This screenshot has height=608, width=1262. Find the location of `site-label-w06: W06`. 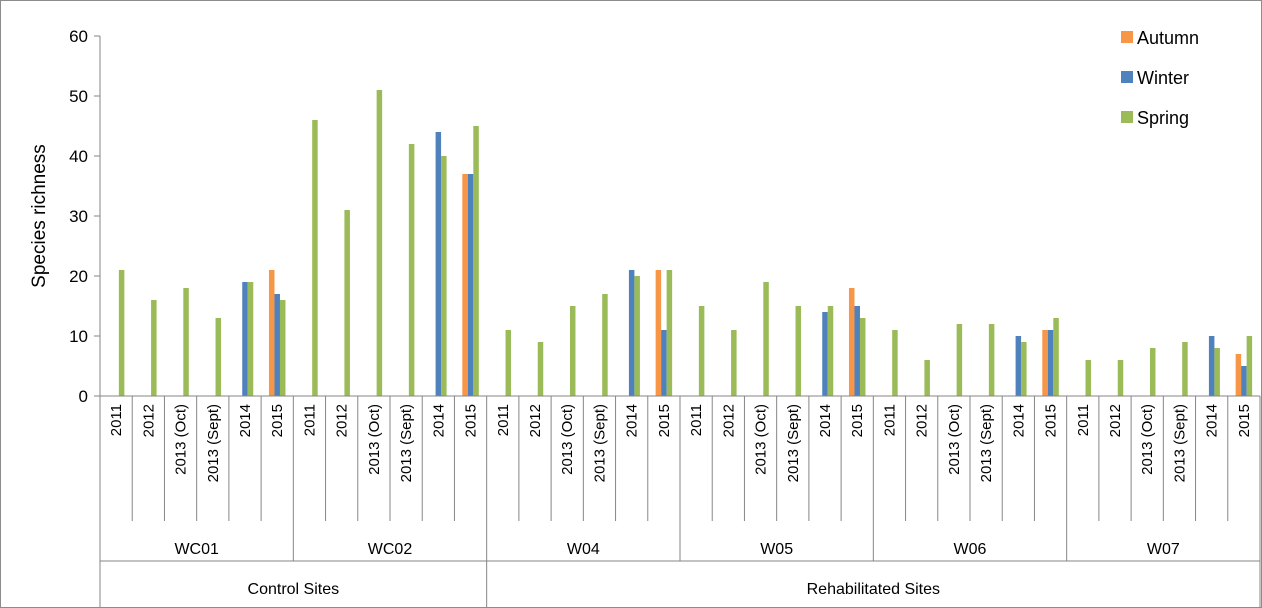

site-label-w06: W06 is located at coordinates (970, 549).